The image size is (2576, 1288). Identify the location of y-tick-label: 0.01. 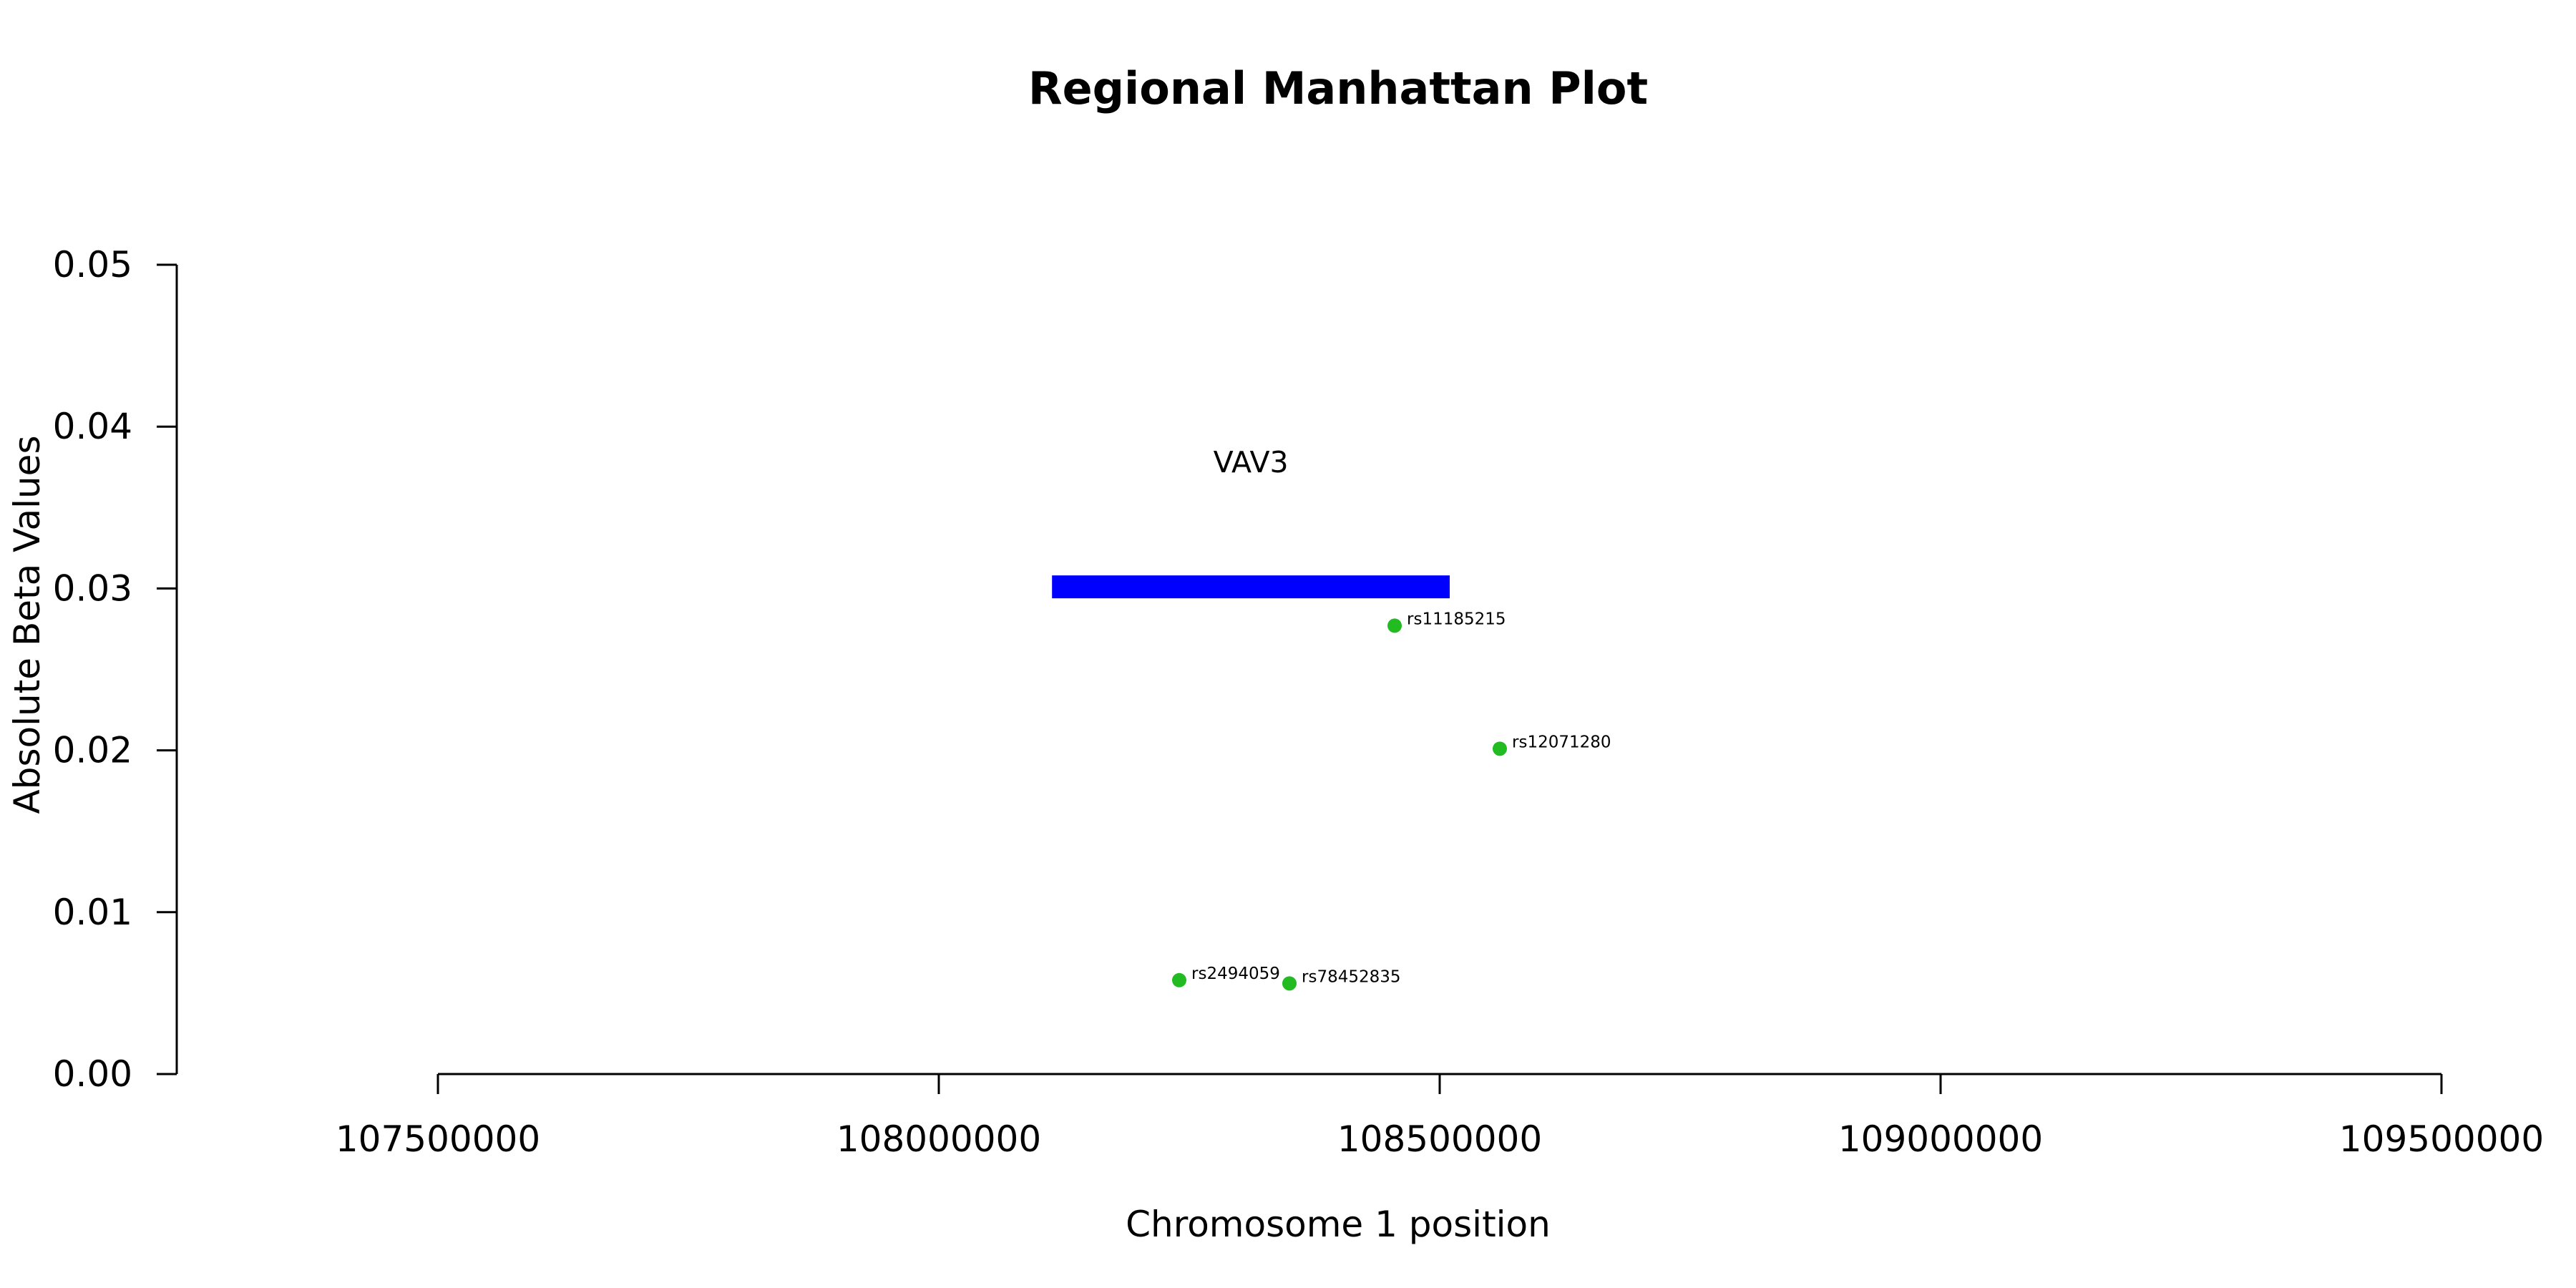
(92, 912).